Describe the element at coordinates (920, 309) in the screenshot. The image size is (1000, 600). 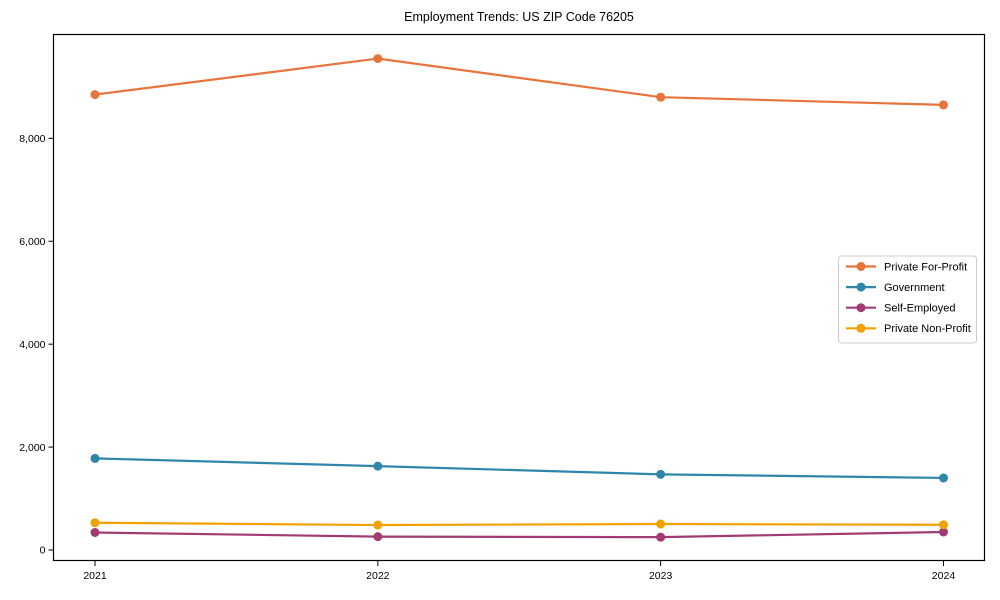
I see `legend-label-self-employed: Self-Employed` at that location.